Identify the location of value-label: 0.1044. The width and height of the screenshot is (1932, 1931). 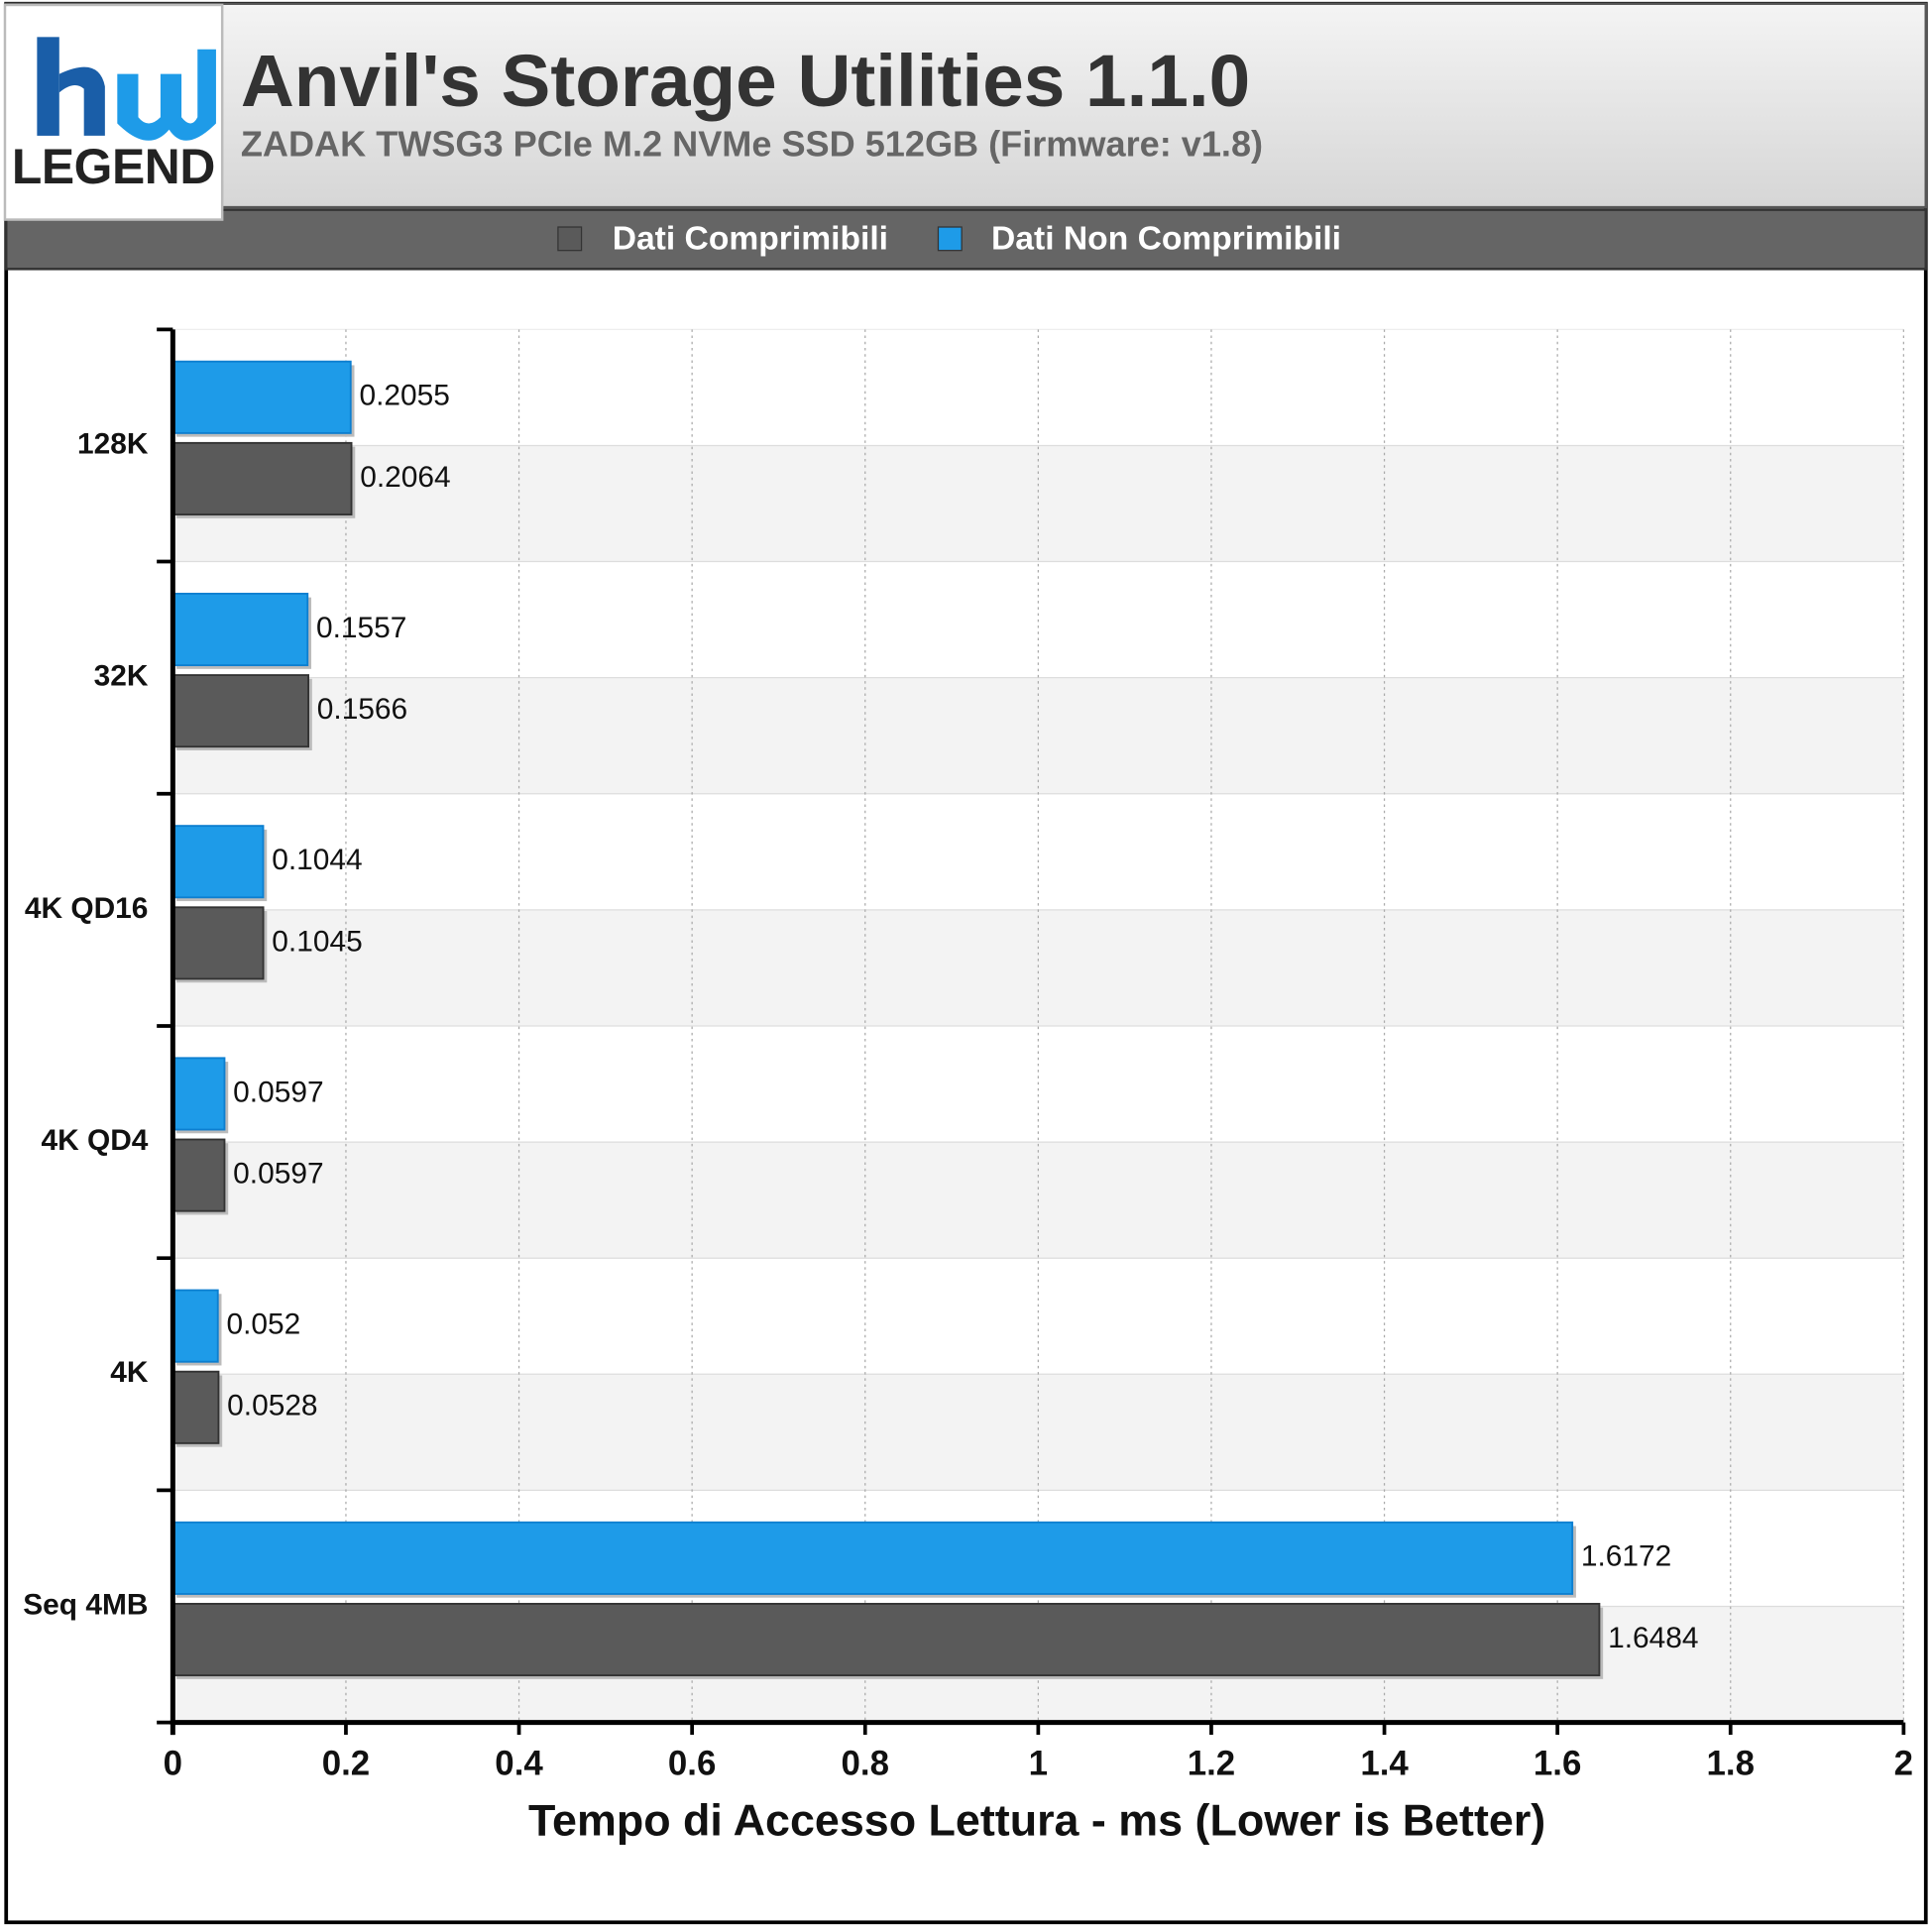
(317, 860).